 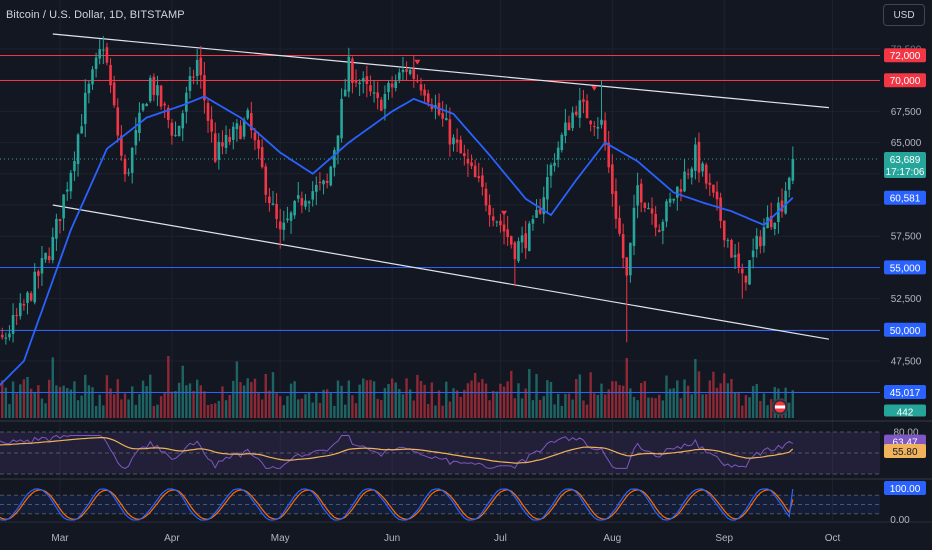 I want to click on currency-button: USD, so click(x=904, y=15).